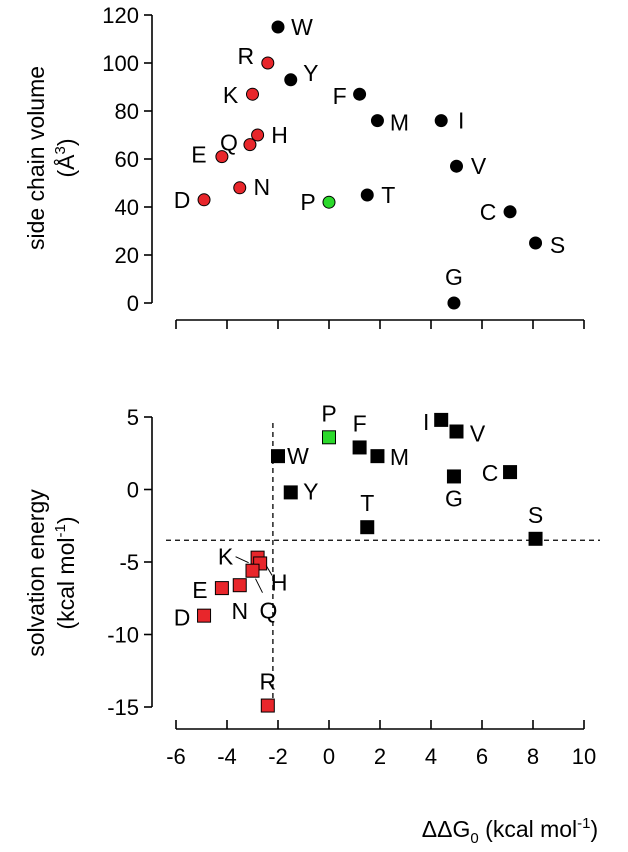 The width and height of the screenshot is (628, 852). I want to click on bottom-point-label-g: G, so click(454, 498).